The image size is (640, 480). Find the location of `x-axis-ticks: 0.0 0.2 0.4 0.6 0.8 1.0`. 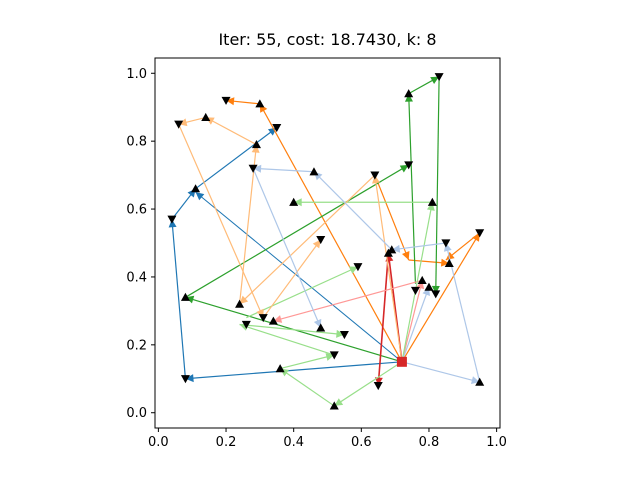

x-axis-ticks: 0.0 0.2 0.4 0.6 0.8 1.0 is located at coordinates (327, 439).